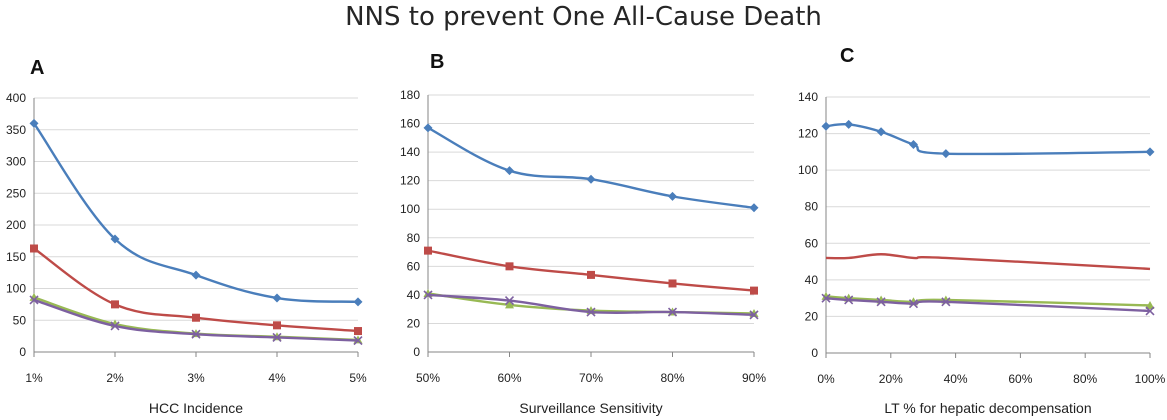  I want to click on y-tick-label: 300, so click(16, 162).